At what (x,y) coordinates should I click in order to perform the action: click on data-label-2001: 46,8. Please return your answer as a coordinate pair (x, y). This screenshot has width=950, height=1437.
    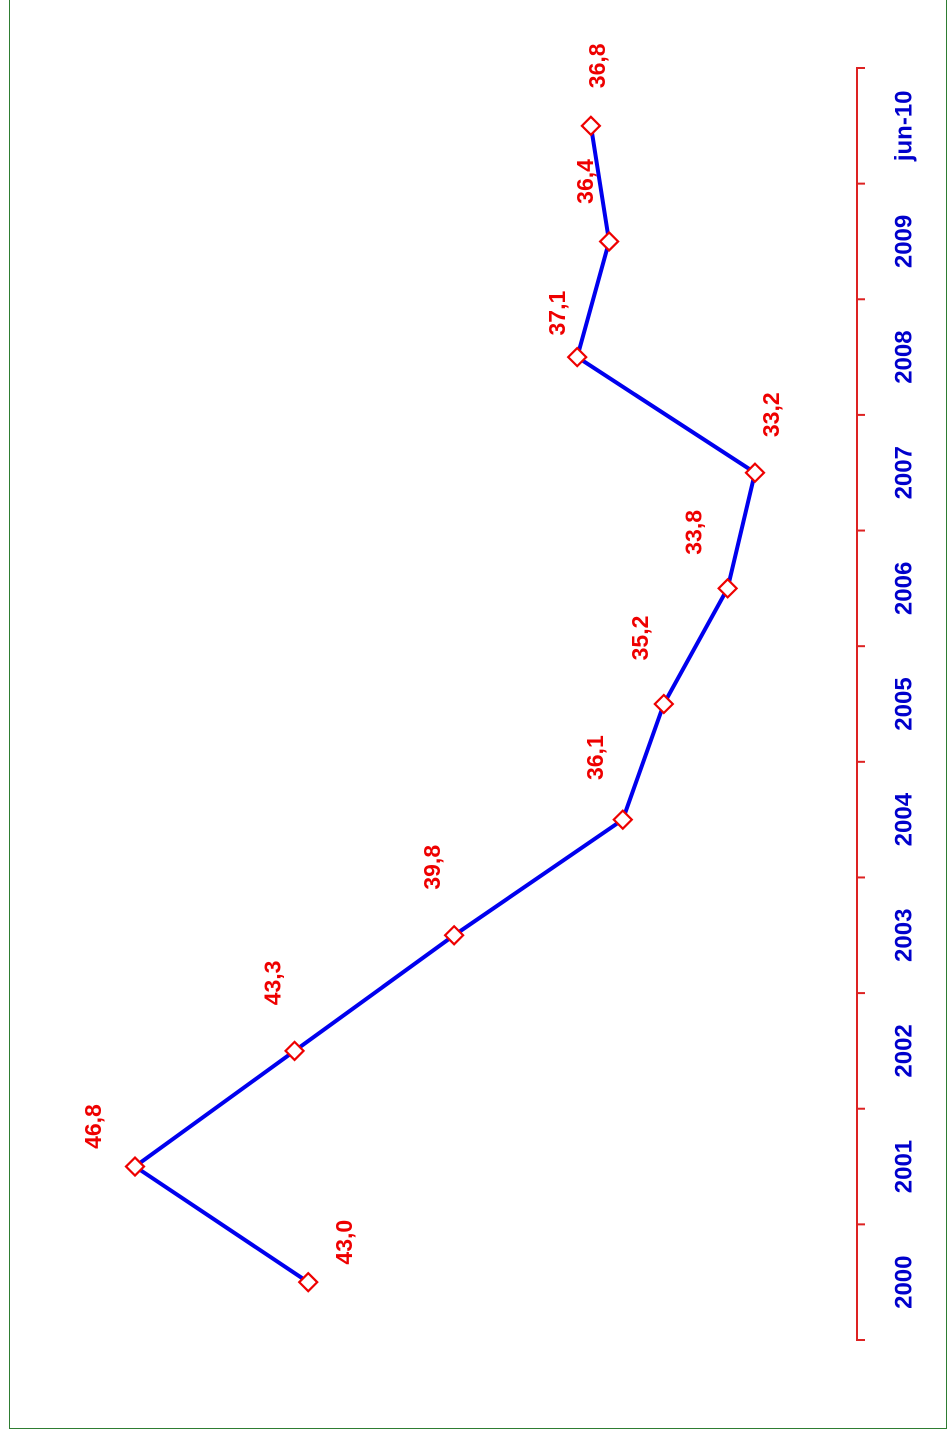
    Looking at the image, I should click on (93, 1126).